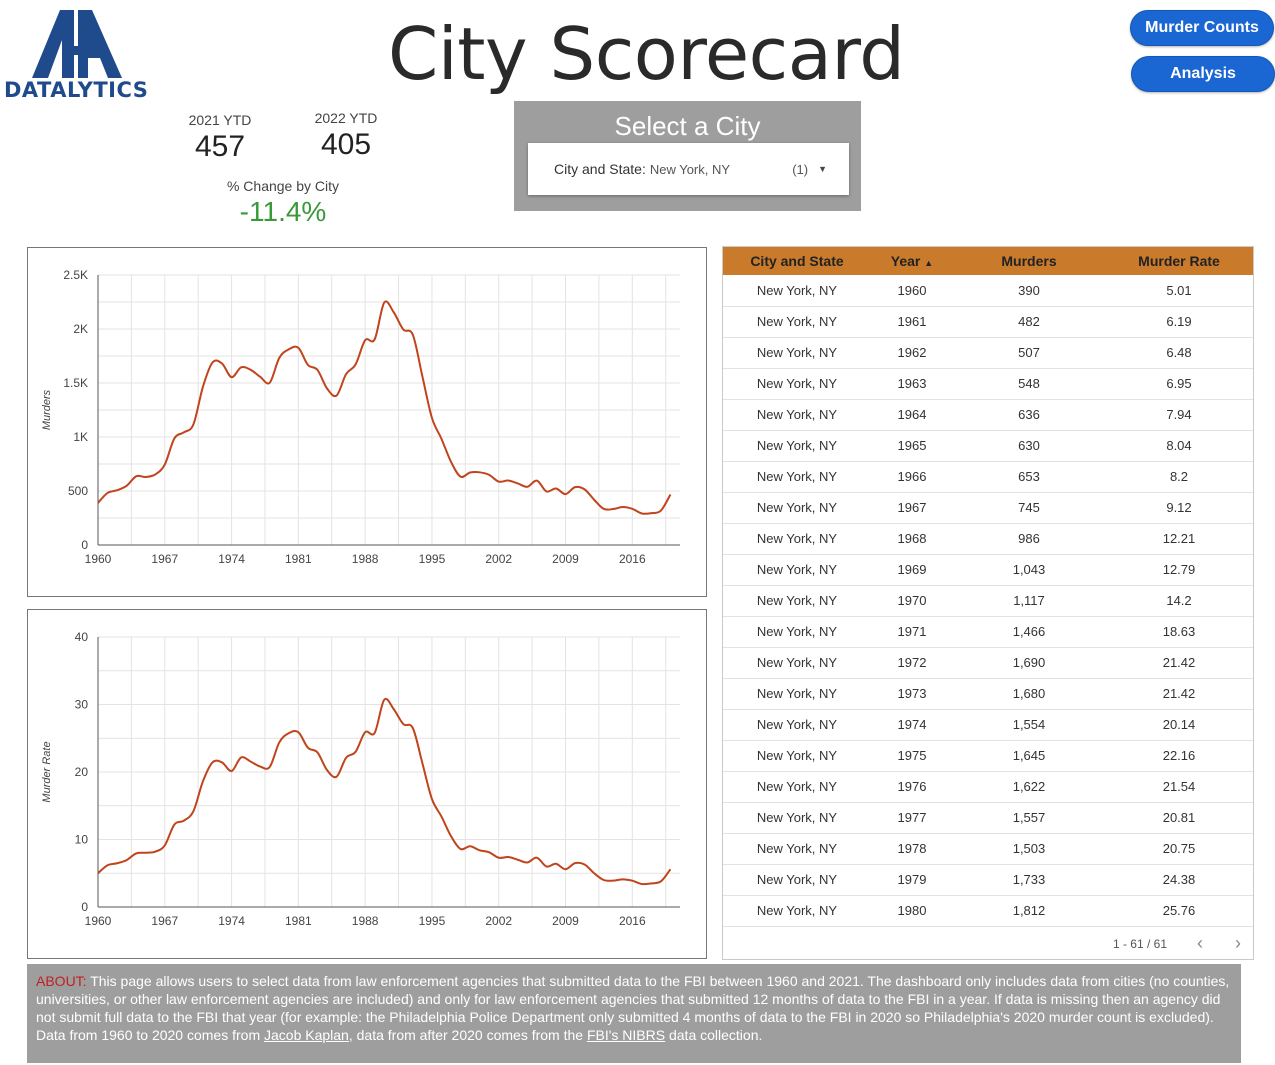 The width and height of the screenshot is (1275, 1065). I want to click on table-row: New York, NY 1976 1,622 21.54, so click(988, 787).